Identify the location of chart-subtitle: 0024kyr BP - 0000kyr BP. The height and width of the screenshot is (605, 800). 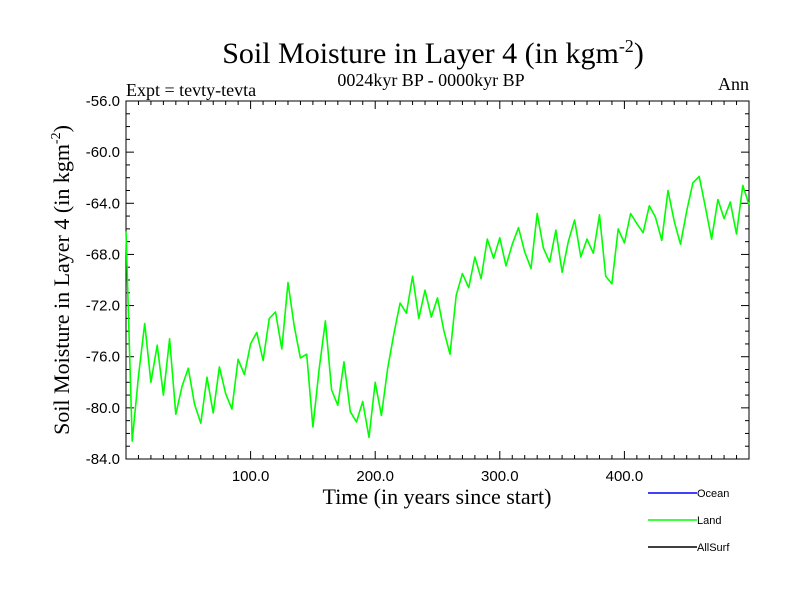
(430, 80).